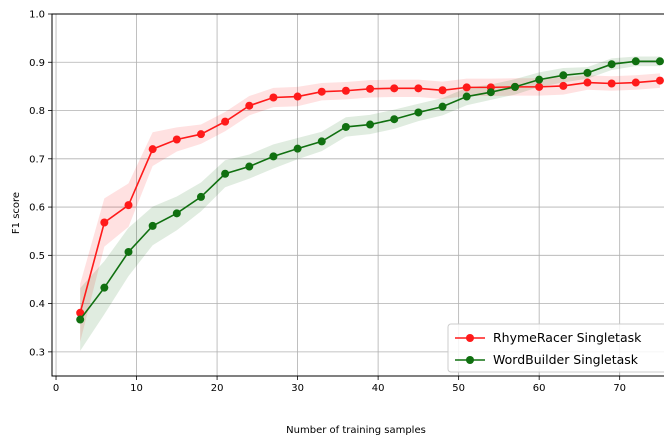 The image size is (664, 436). Describe the element at coordinates (37, 208) in the screenshot. I see `y-tick-label: 0.6` at that location.